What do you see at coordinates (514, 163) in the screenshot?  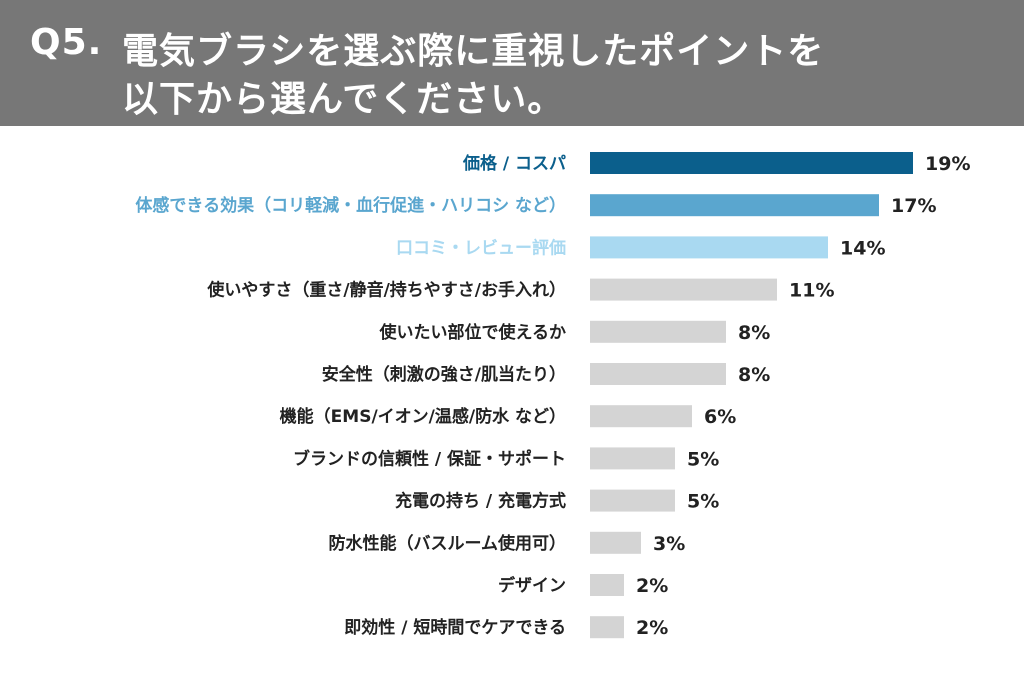 I see `category-label: 価格 / コスパ` at bounding box center [514, 163].